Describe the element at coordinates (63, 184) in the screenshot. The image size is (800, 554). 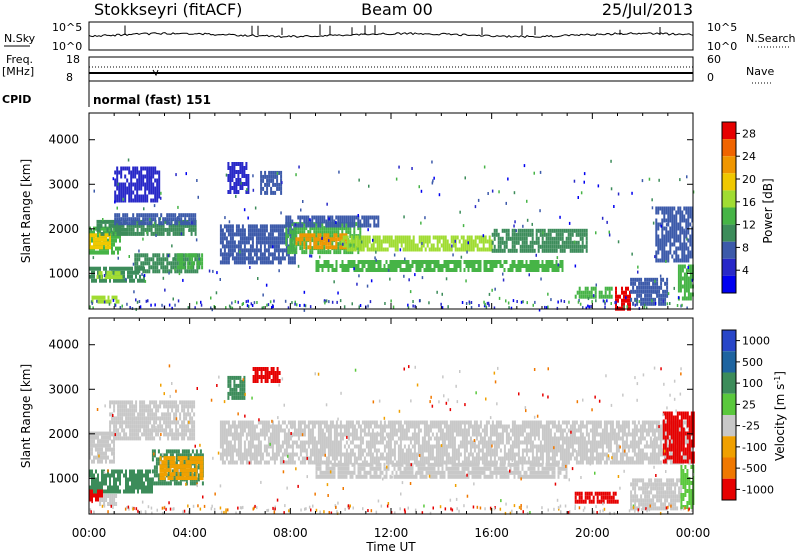
I see `y-tick-label: 3000` at that location.